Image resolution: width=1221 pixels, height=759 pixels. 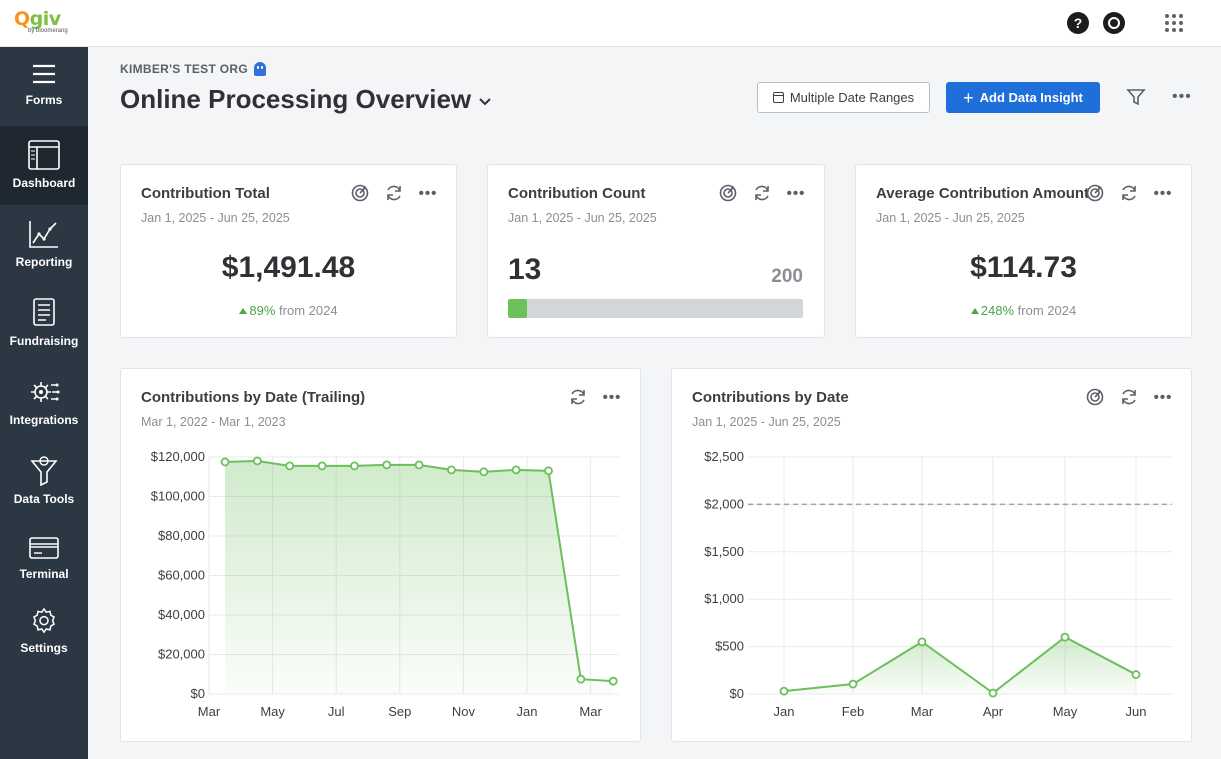 I want to click on page-title: Online Processing Overview, so click(x=305, y=99).